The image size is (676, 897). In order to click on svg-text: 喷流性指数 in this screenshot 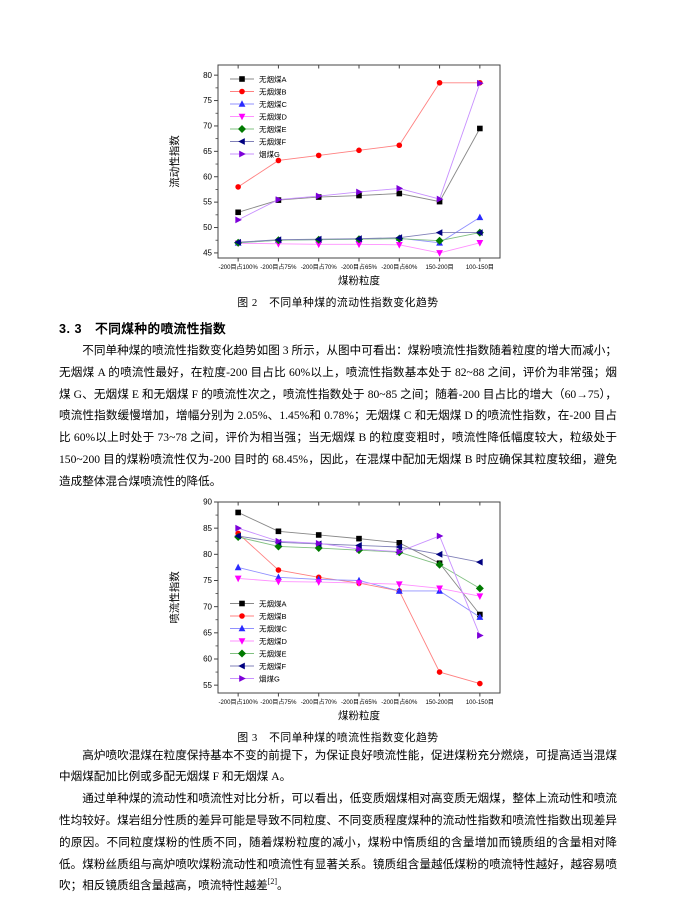, I will do `click(174, 596)`.